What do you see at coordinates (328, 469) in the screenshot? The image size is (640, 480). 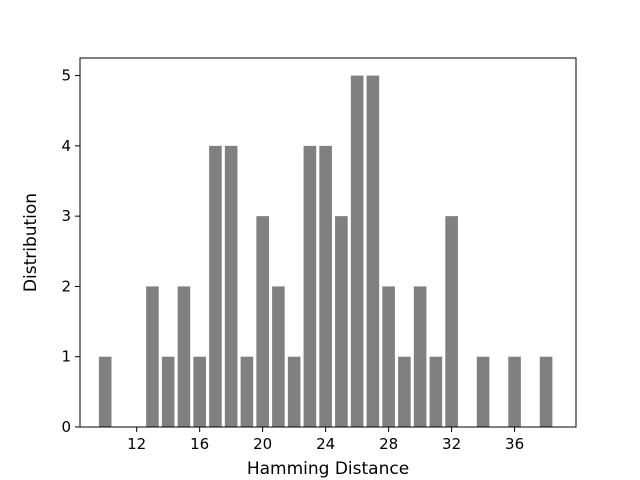 I see `x-axis-label: Hamming Distance` at bounding box center [328, 469].